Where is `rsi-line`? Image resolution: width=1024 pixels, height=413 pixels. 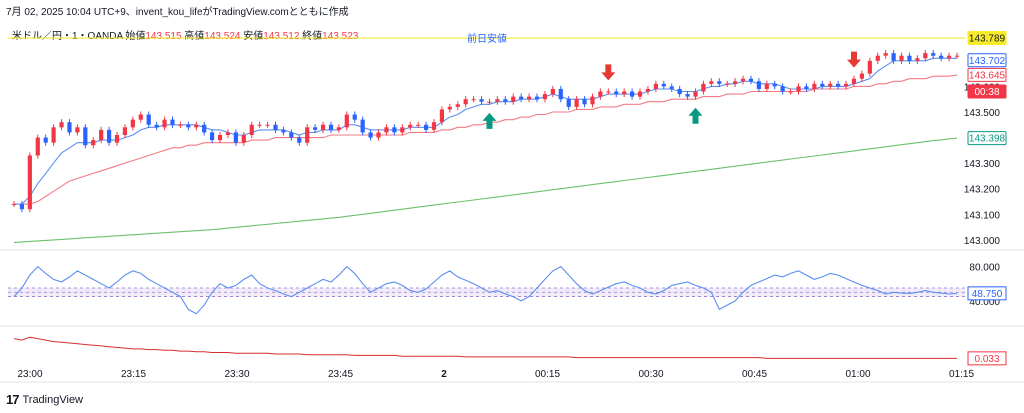
rsi-line is located at coordinates (485, 290).